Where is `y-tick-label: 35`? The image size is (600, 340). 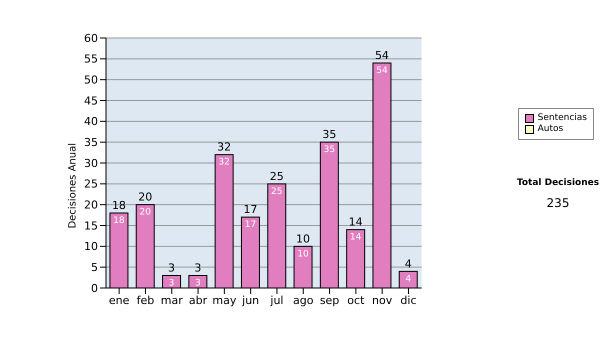 y-tick-label: 35 is located at coordinates (91, 143).